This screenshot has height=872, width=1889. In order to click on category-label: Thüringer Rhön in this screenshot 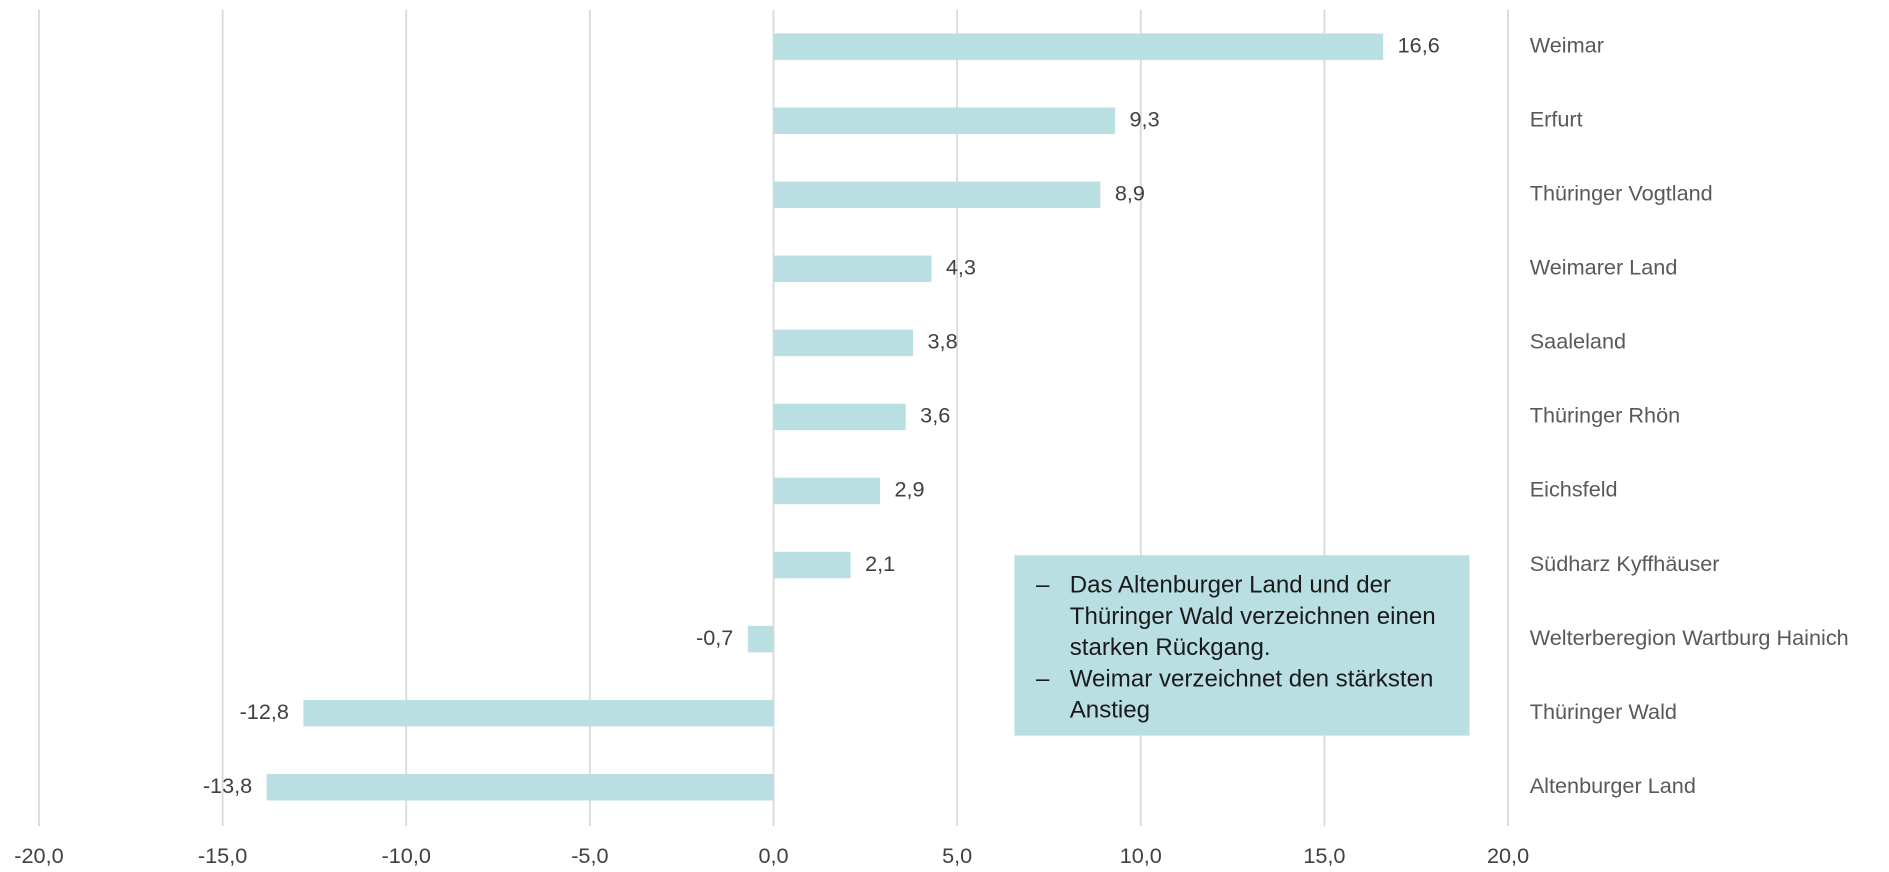, I will do `click(1605, 415)`.